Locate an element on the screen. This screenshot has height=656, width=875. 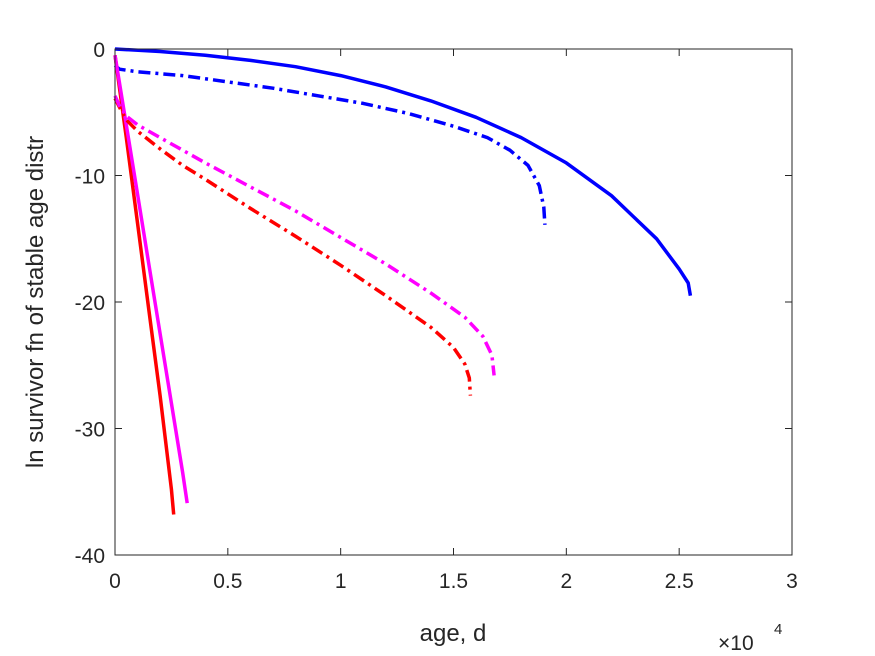
y-tick-label: -40 is located at coordinates (90, 556).